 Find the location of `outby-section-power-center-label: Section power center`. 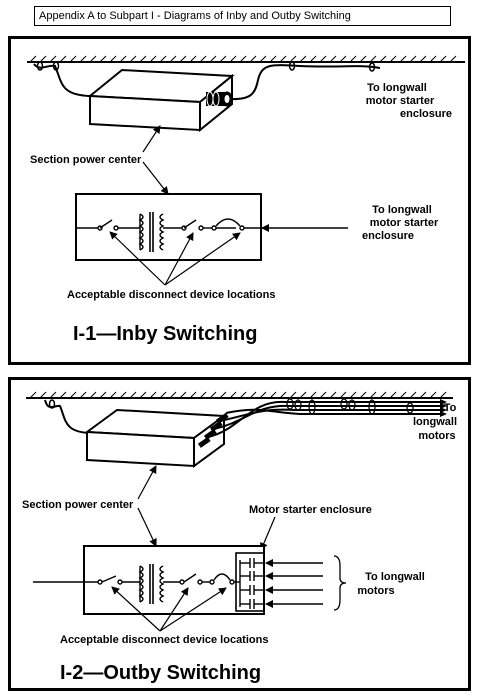

outby-section-power-center-label: Section power center is located at coordinates (78, 505).